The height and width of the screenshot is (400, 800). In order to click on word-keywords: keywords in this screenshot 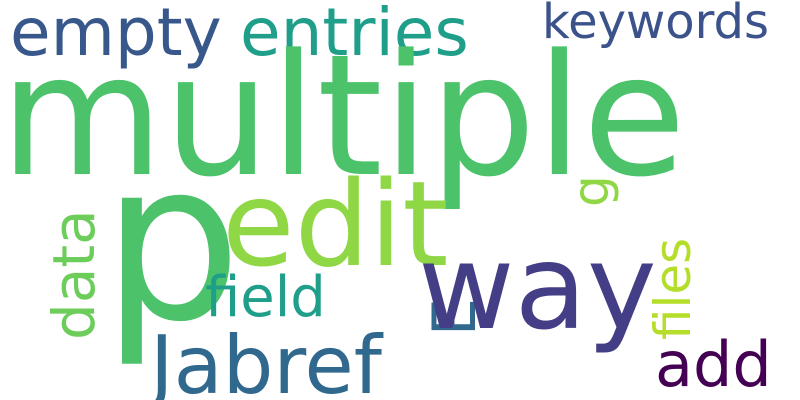, I will do `click(656, 25)`.